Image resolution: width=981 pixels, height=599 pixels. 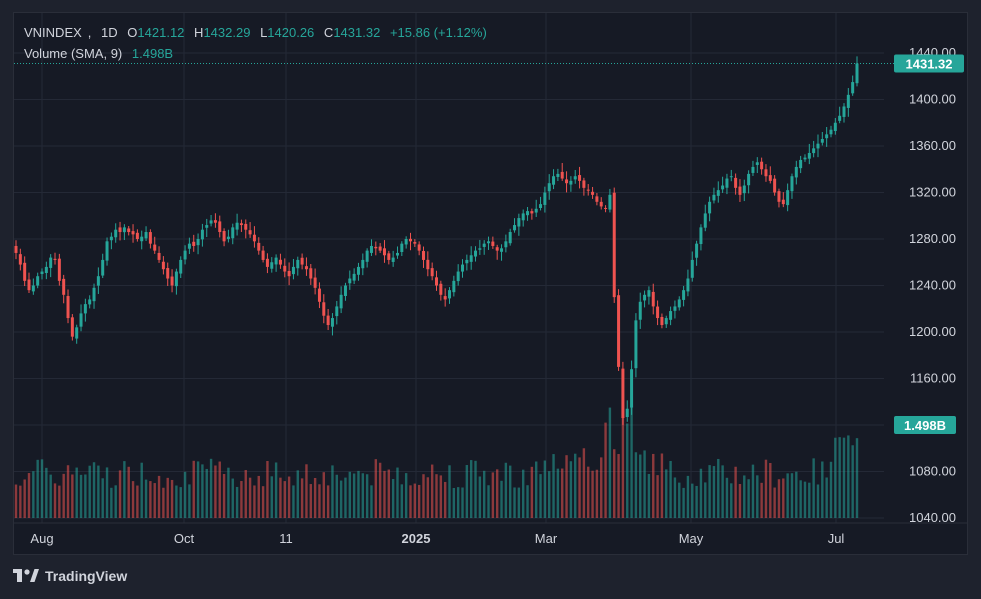 What do you see at coordinates (73, 53) in the screenshot?
I see `volume-legend-label: Volume (SMA, 9)` at bounding box center [73, 53].